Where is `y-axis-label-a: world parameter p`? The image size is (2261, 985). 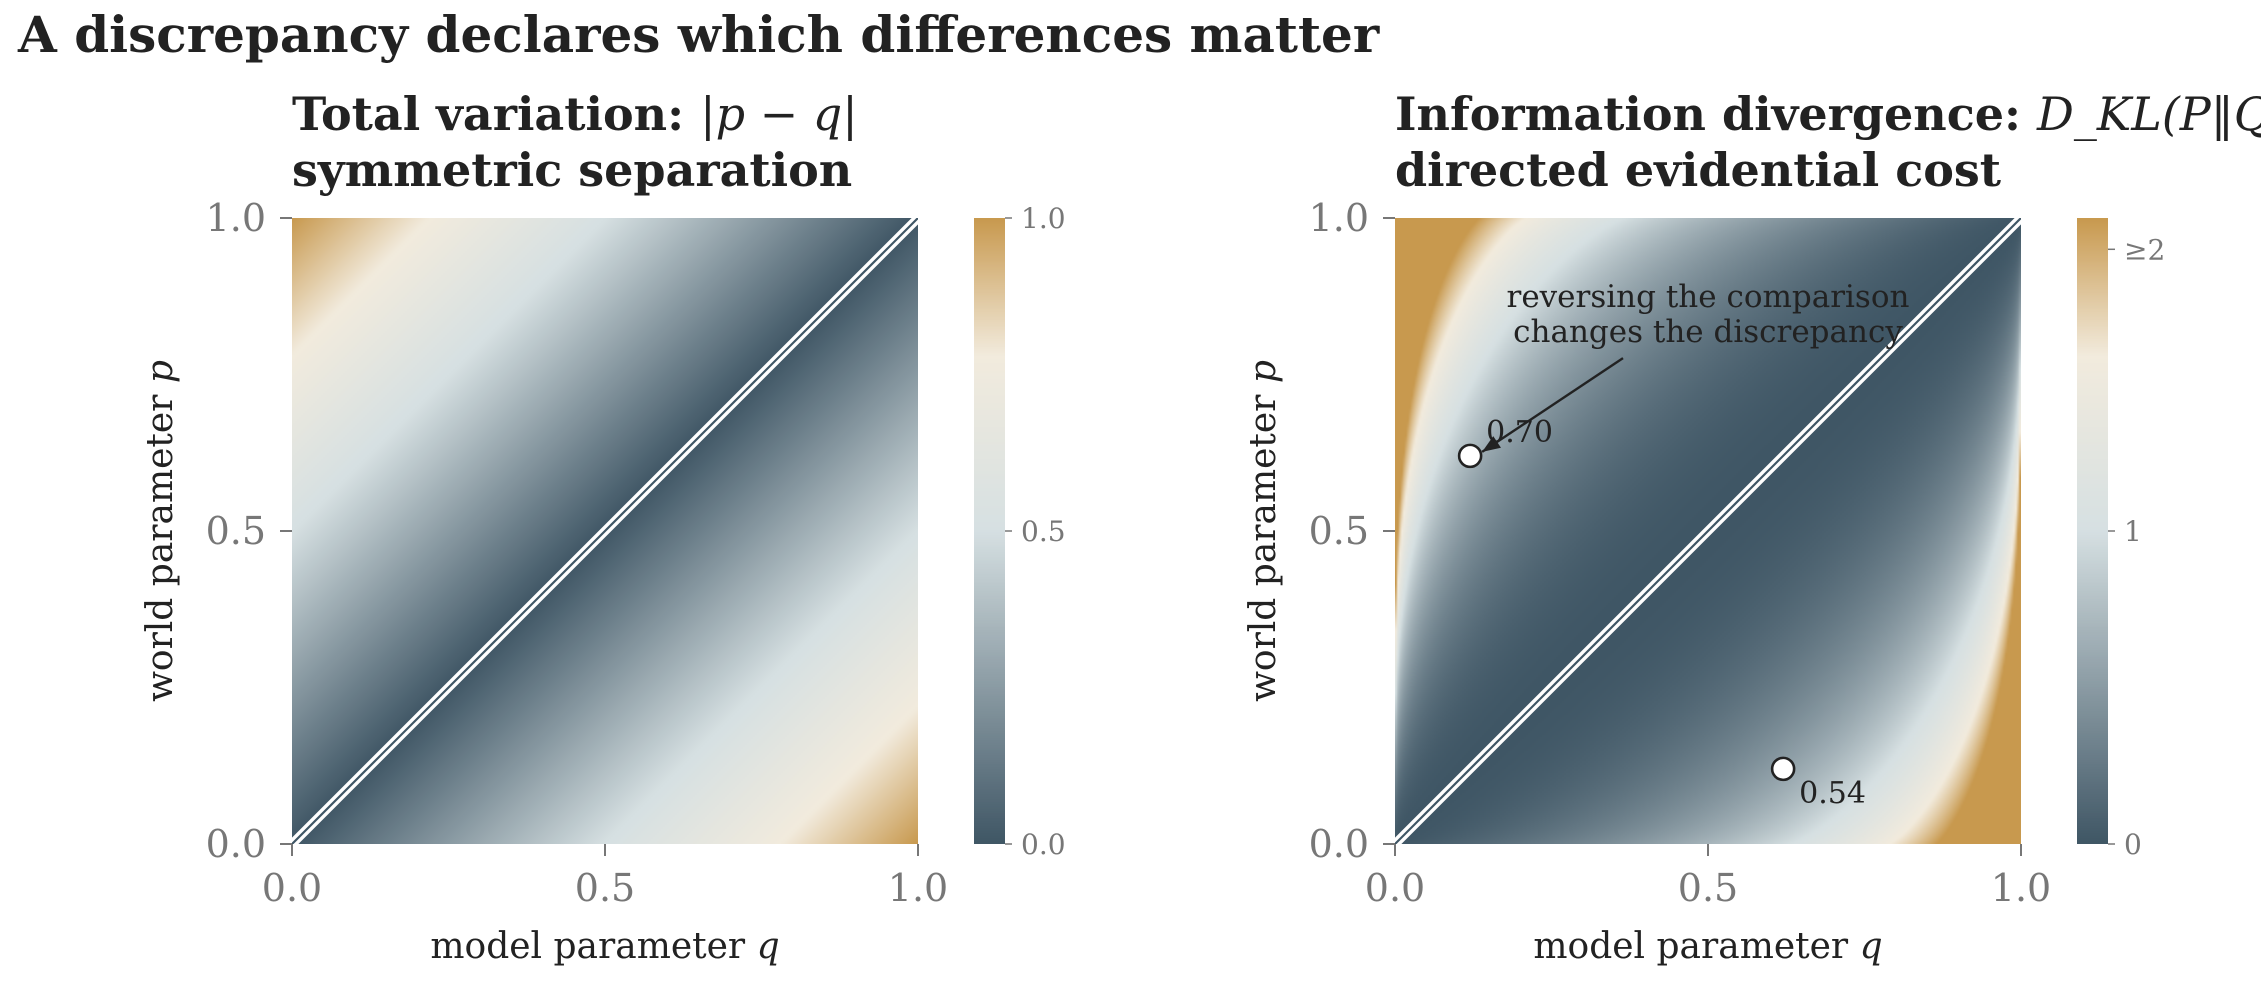 y-axis-label-a: world parameter p is located at coordinates (160, 531).